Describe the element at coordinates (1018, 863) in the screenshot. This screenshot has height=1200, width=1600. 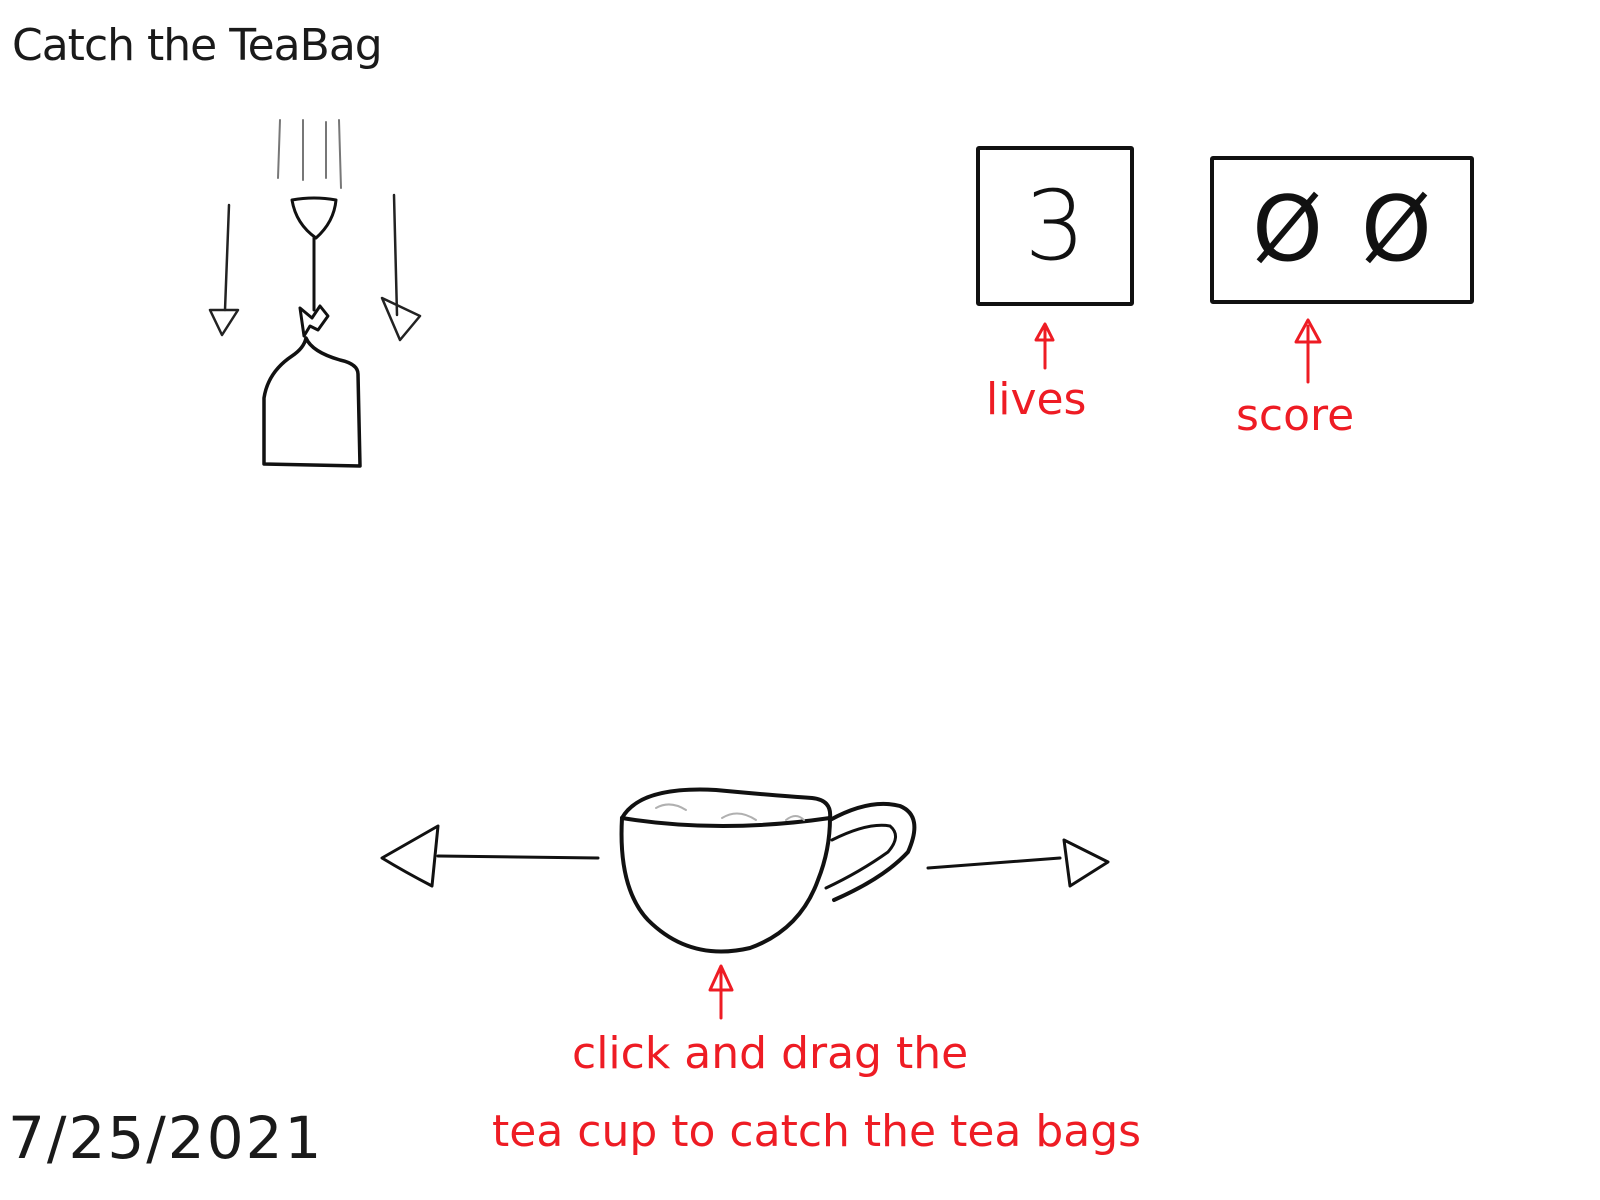
I see `move-right-arrow-icon` at that location.